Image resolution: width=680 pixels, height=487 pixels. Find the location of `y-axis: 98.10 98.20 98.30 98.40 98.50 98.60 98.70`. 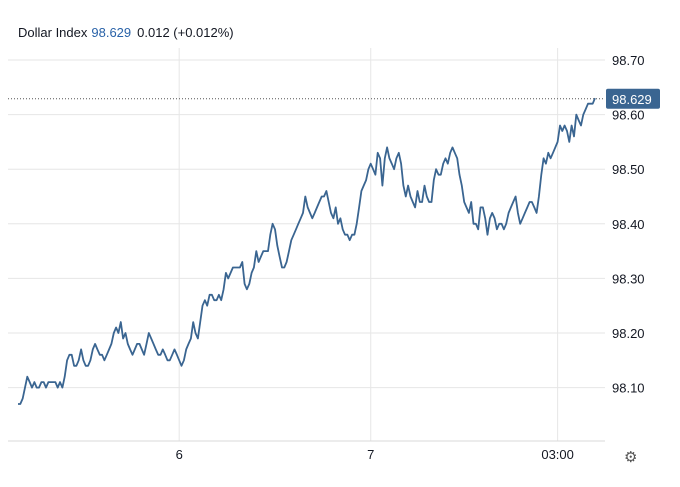

y-axis: 98.10 98.20 98.30 98.40 98.50 98.60 98.70 is located at coordinates (628, 224).